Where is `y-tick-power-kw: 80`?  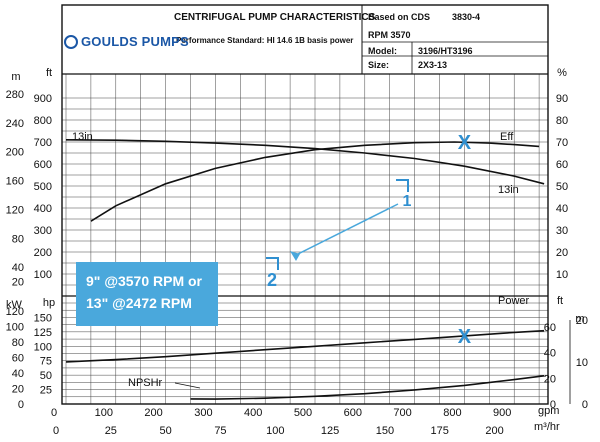 y-tick-power-kw: 80 is located at coordinates (18, 343).